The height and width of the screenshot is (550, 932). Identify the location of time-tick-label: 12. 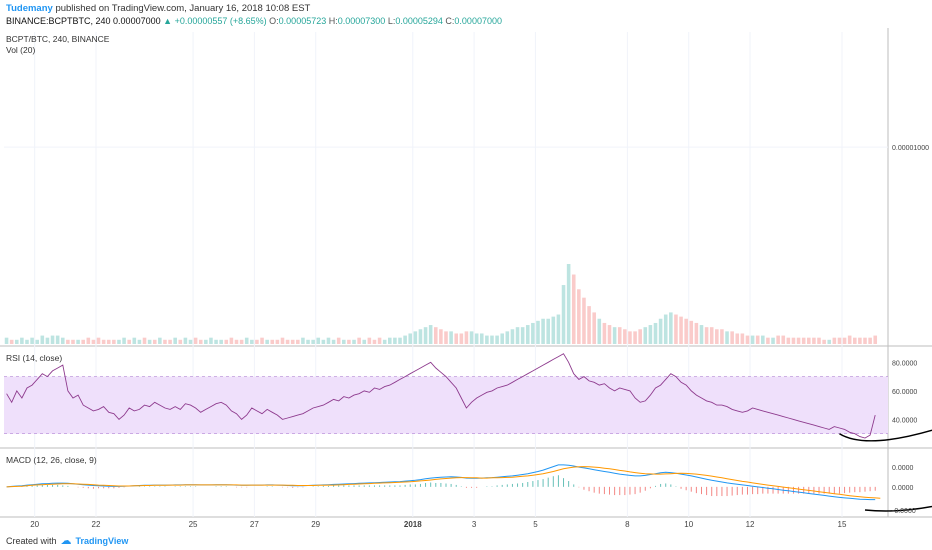
(750, 524).